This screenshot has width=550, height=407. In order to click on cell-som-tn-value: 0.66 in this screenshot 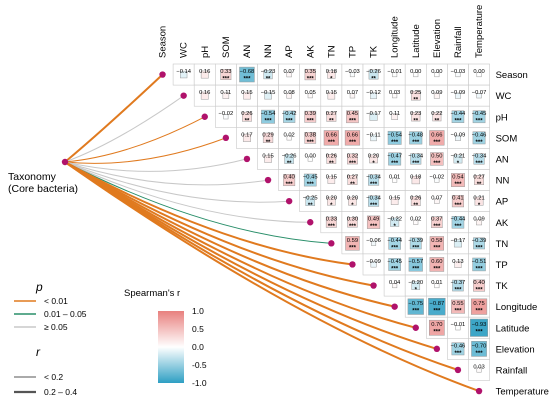, I will do `click(331, 135)`.